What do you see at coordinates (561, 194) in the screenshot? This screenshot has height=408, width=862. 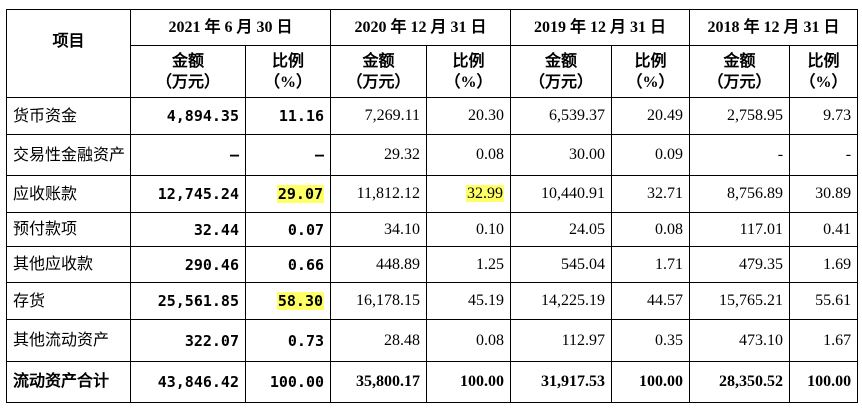 I see `amount-cell: 10,440.91` at bounding box center [561, 194].